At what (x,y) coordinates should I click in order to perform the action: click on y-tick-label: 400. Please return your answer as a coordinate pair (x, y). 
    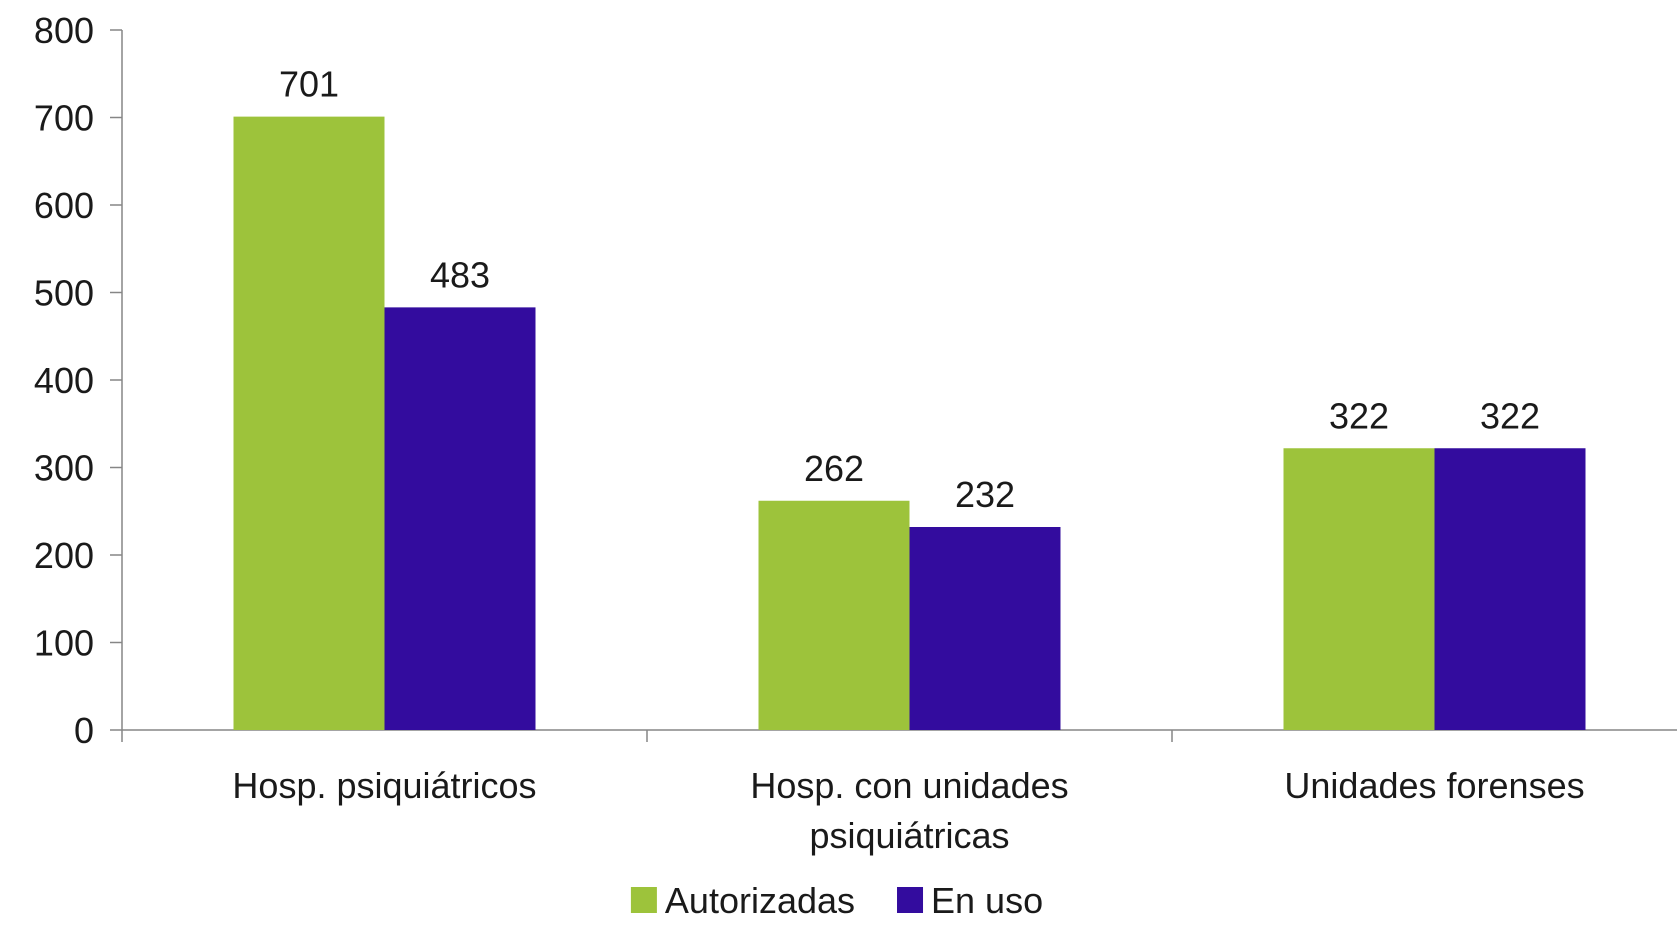
    Looking at the image, I should click on (64, 380).